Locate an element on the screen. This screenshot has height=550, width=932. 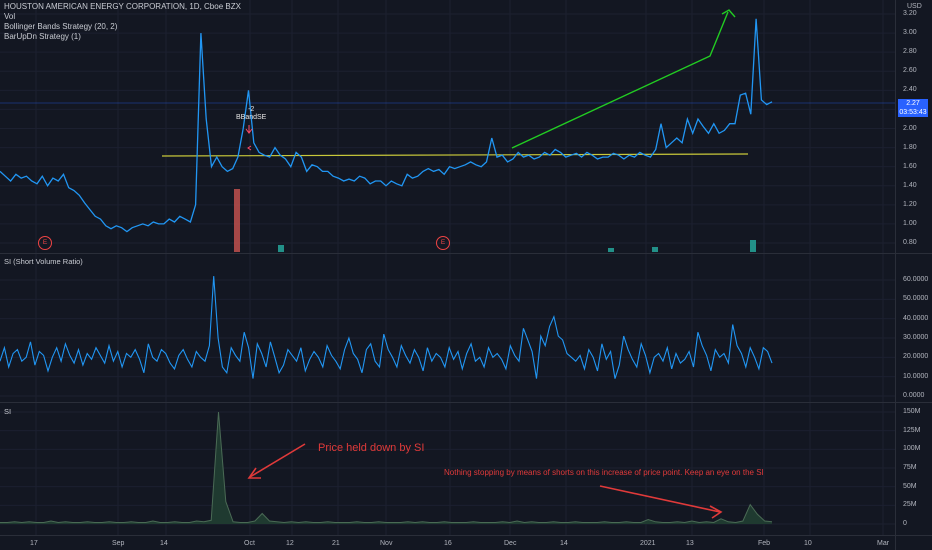
strategy-marker-label: -2 BBandSE is located at coordinates (251, 114).